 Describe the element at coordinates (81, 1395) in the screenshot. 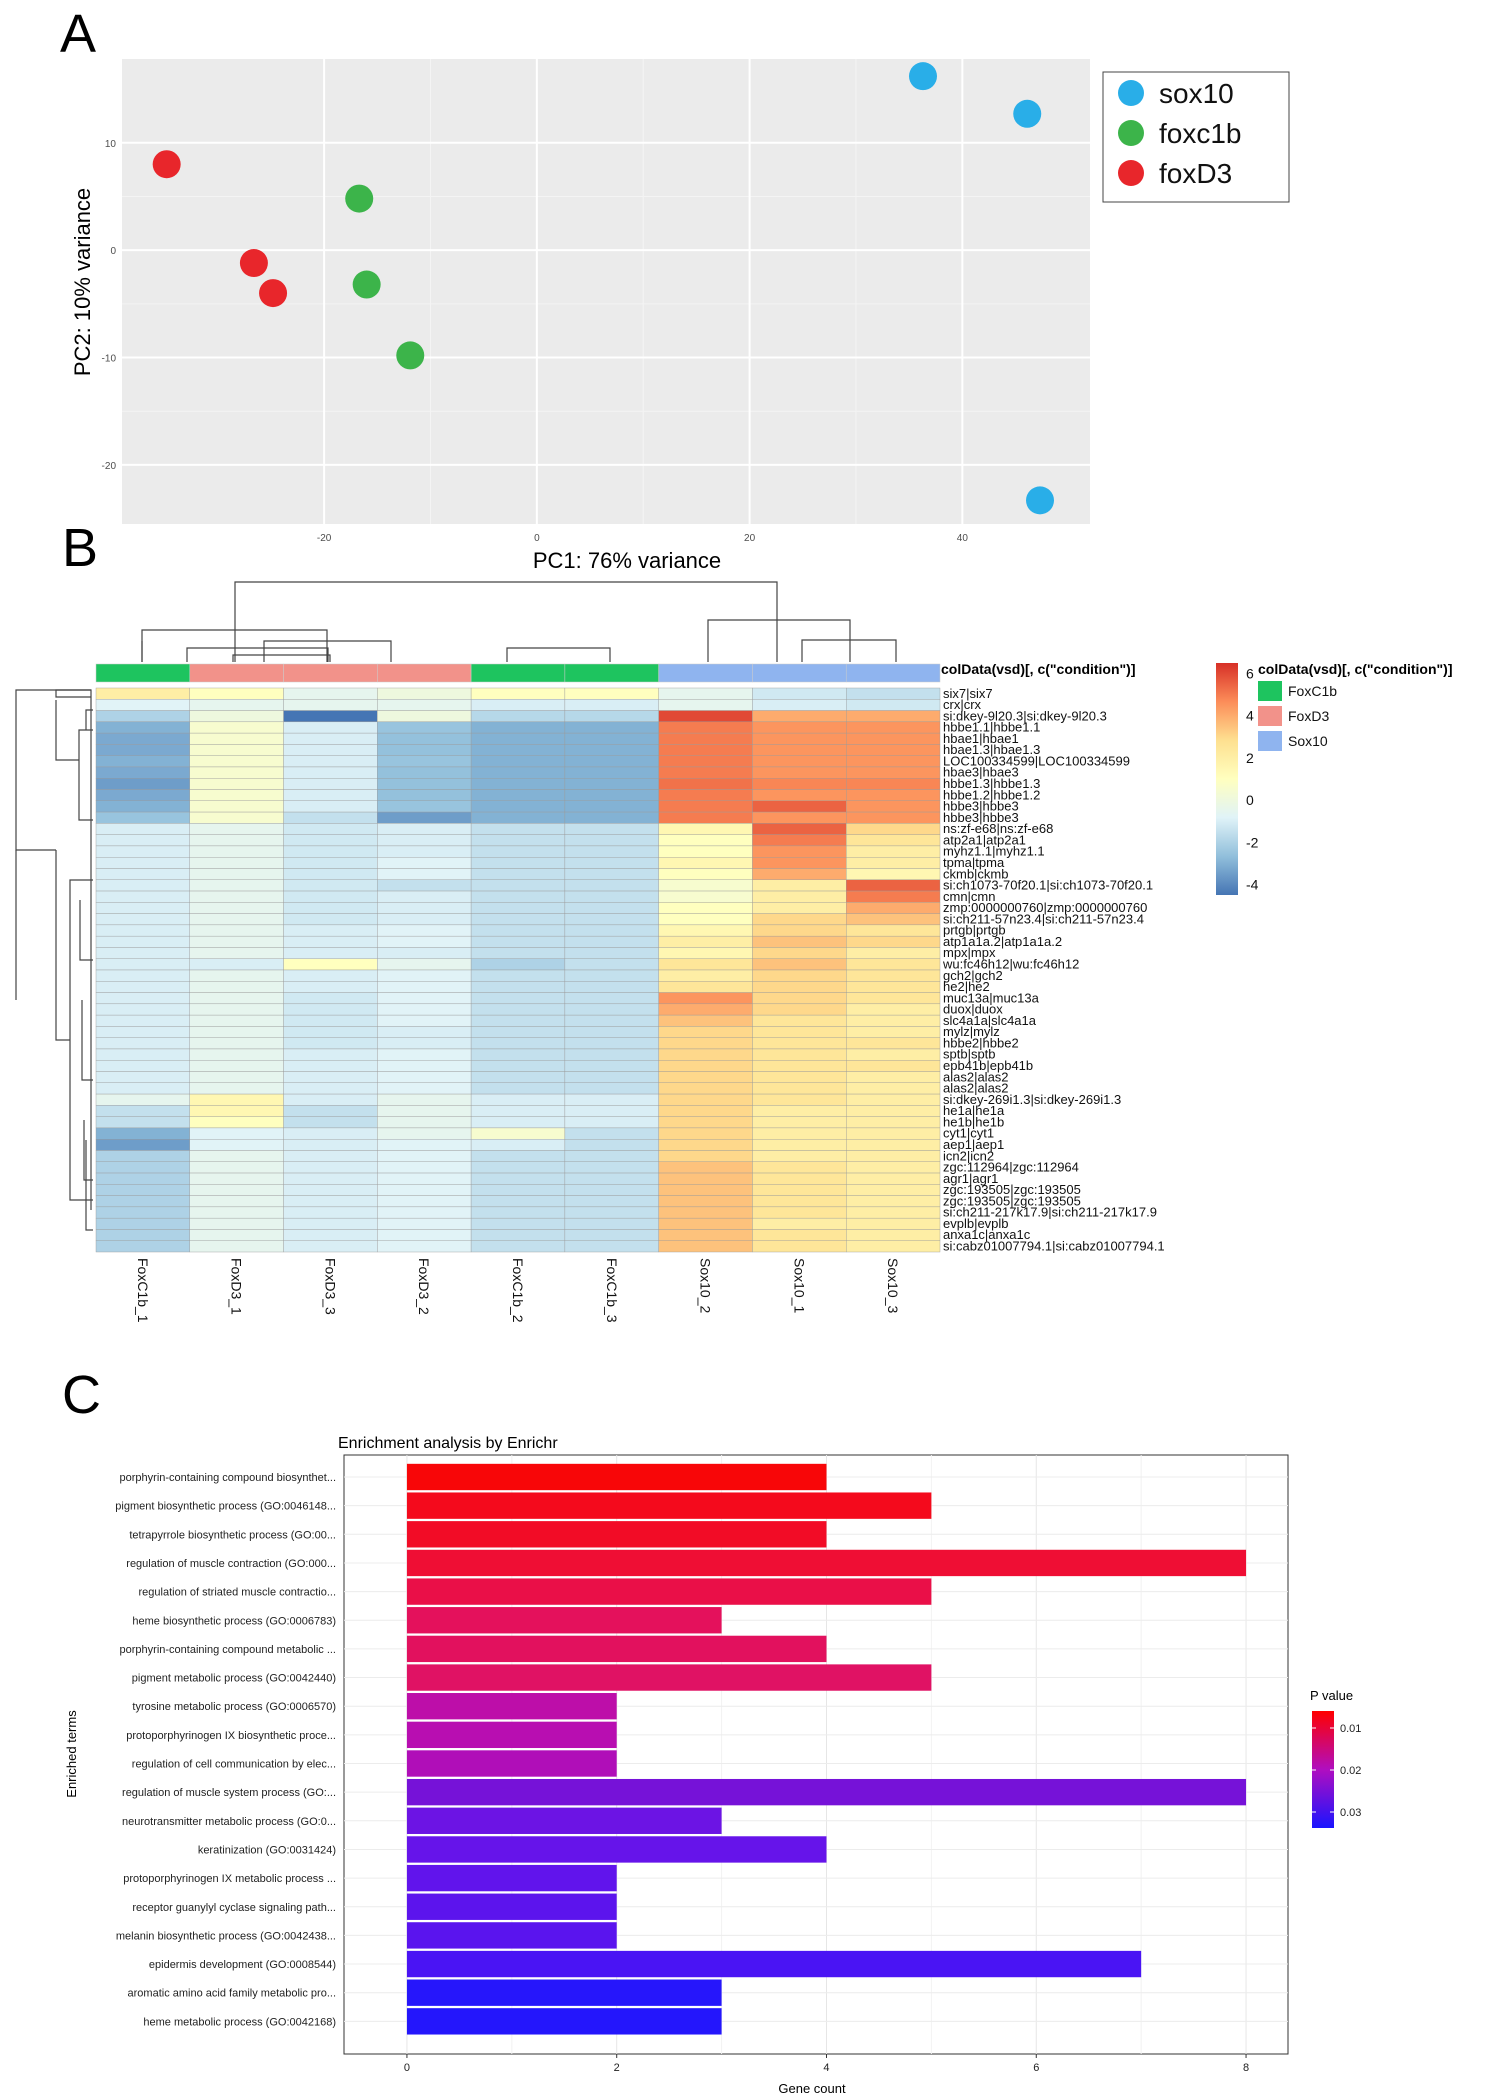

I see `panel-letter-c: C` at that location.